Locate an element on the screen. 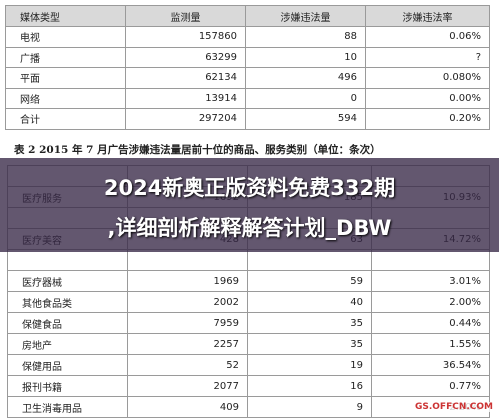 This screenshot has height=418, width=499. table-cell: 医疗器械 is located at coordinates (67, 281).